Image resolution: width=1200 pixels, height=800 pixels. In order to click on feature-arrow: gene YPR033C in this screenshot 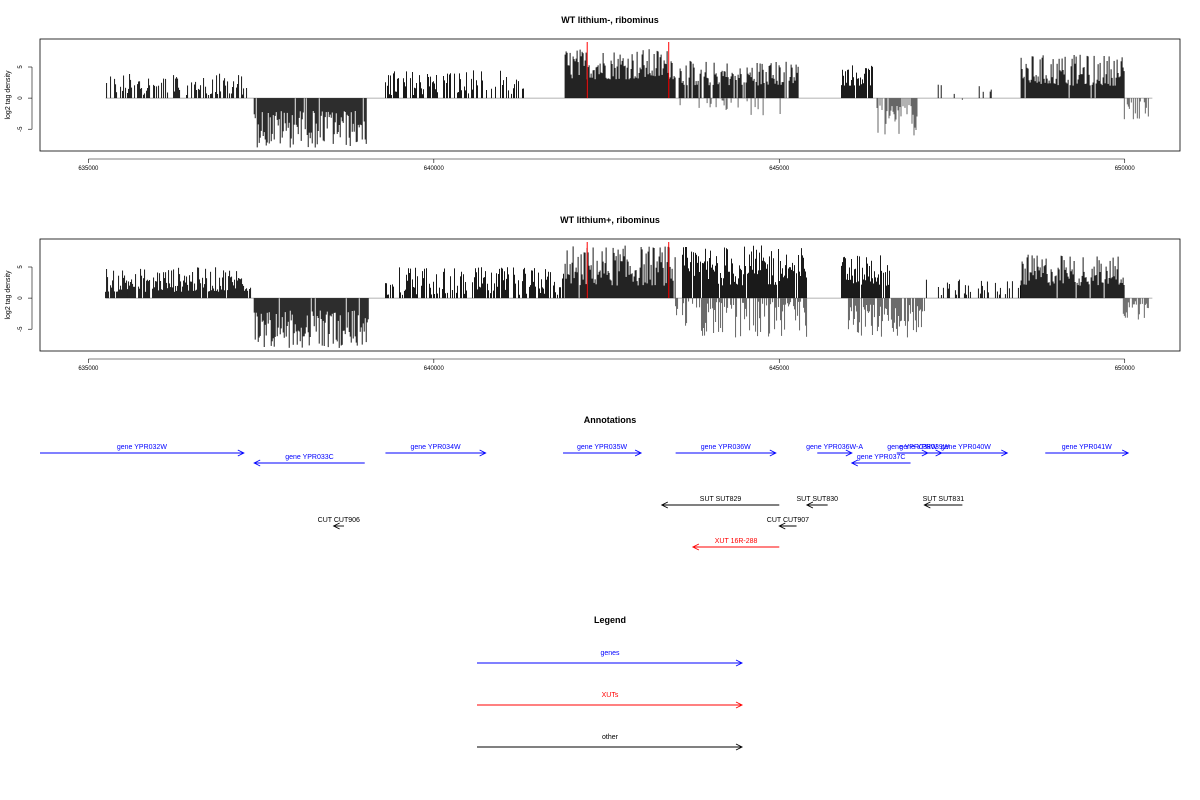, I will do `click(309, 460)`.